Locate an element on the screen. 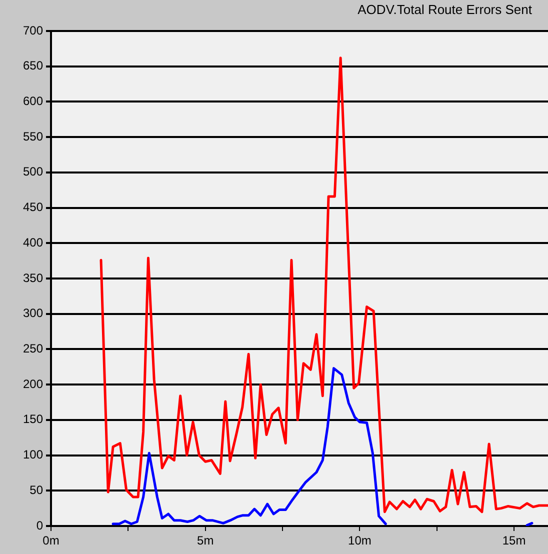  y-tick-label: 250 is located at coordinates (33, 349).